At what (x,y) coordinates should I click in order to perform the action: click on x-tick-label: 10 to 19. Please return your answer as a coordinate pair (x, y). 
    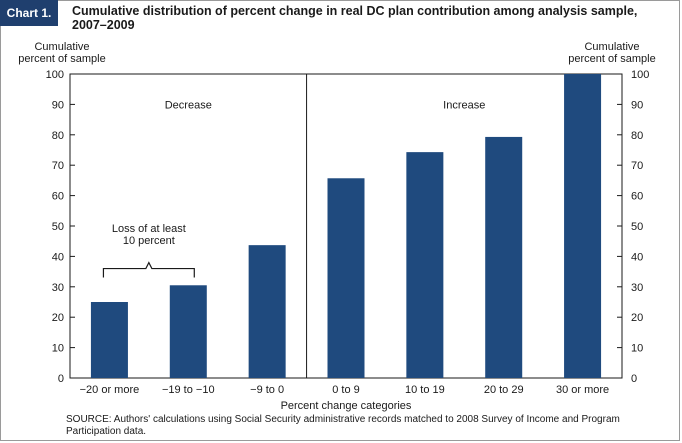
    Looking at the image, I should click on (425, 390).